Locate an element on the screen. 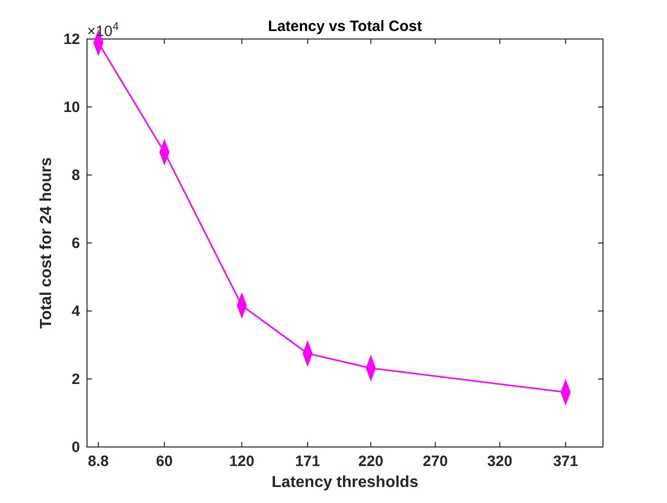 This screenshot has width=667, height=503. x-tick-label: 120 is located at coordinates (241, 461).